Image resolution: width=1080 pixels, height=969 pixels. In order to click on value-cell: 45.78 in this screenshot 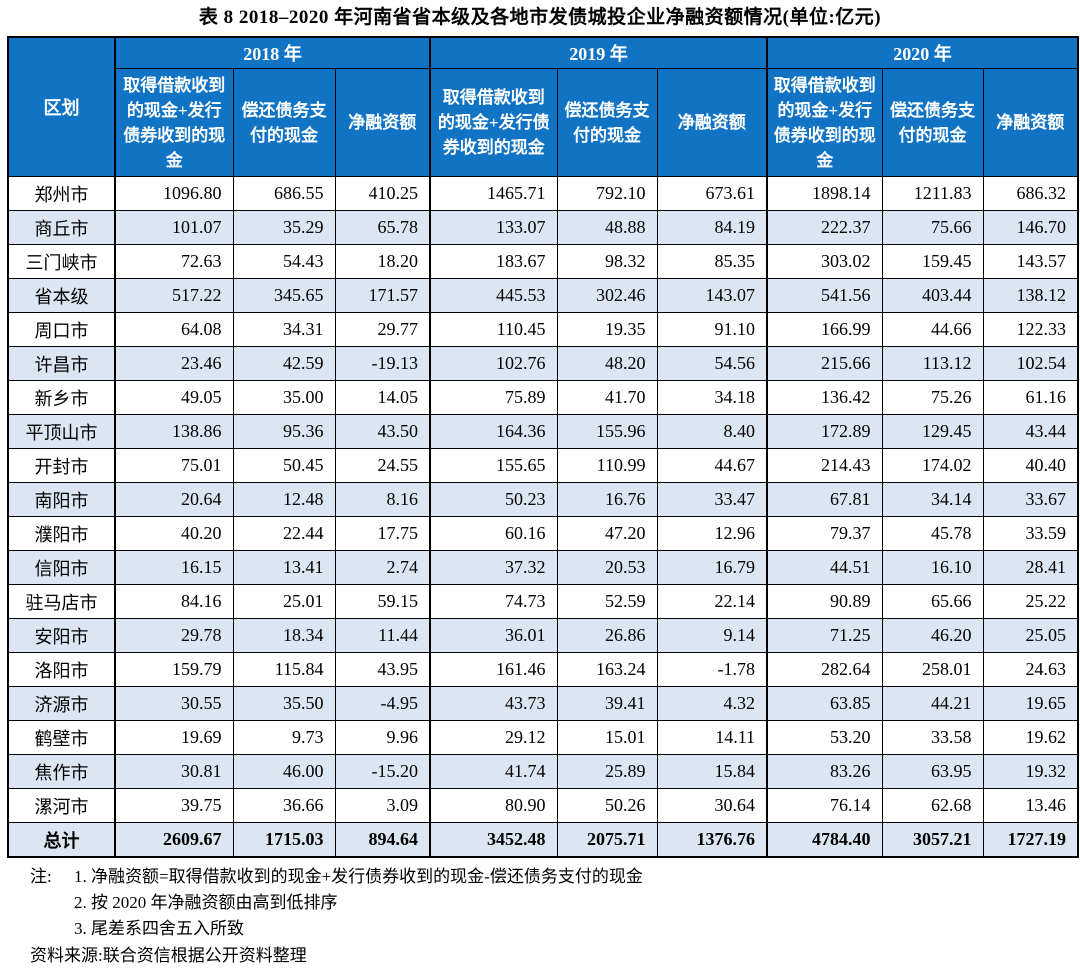, I will do `click(932, 533)`.